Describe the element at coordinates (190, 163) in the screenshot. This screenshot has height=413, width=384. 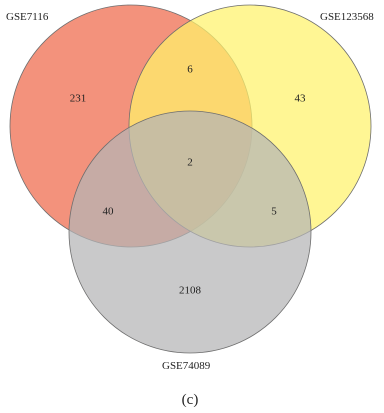
I see `count-all-three: 2` at that location.